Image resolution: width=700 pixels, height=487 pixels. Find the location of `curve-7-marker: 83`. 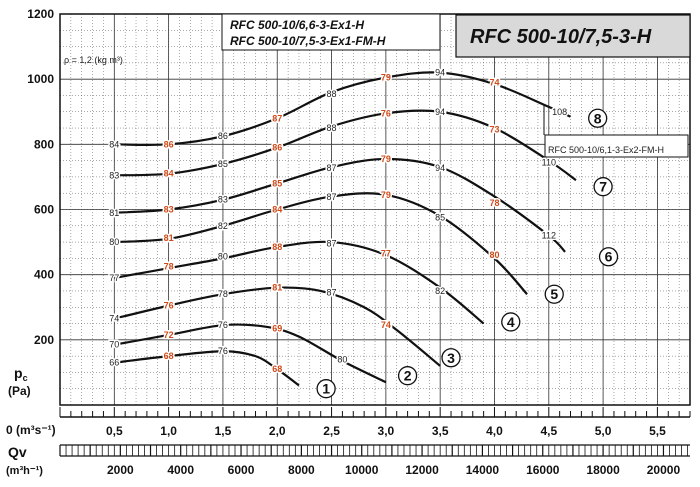

curve-7-marker: 83 is located at coordinates (114, 175).